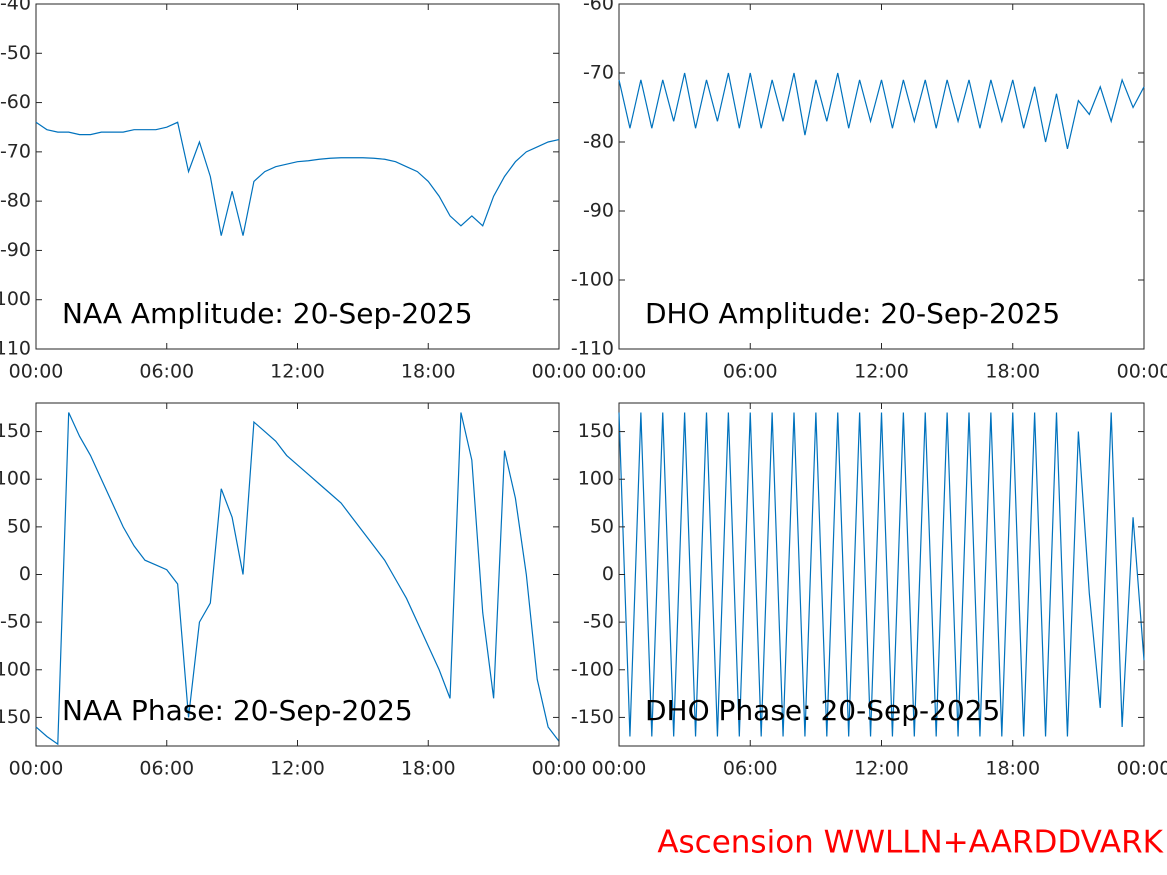  I want to click on chart-title: DHO Phase: 20-Sep-2025, so click(822, 710).